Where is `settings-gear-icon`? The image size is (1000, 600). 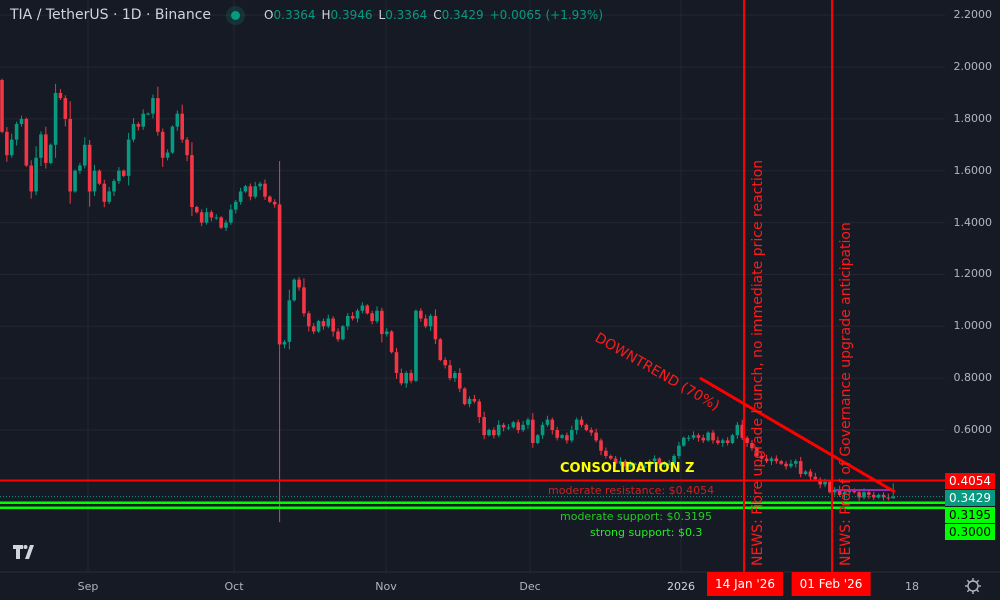 settings-gear-icon is located at coordinates (973, 586).